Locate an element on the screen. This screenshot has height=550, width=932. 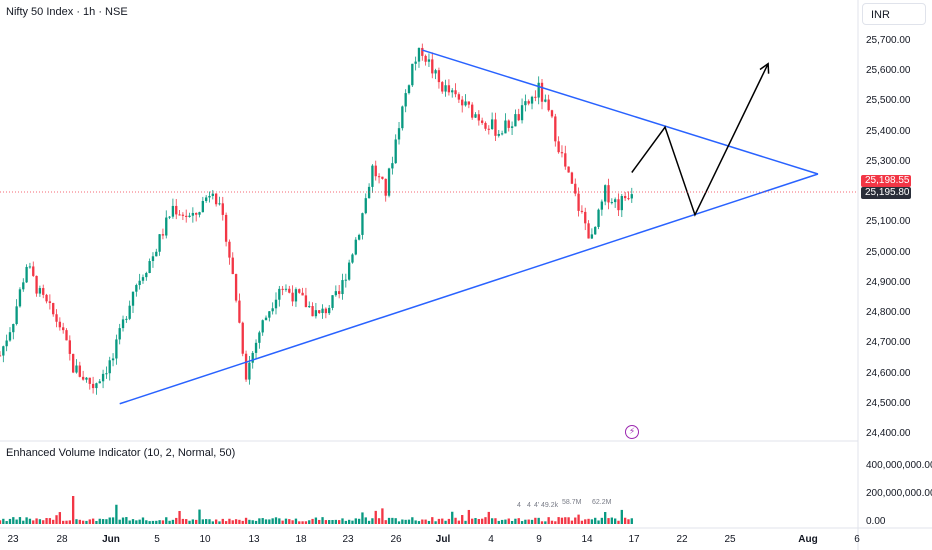
time-tick-label: 14 is located at coordinates (587, 539).